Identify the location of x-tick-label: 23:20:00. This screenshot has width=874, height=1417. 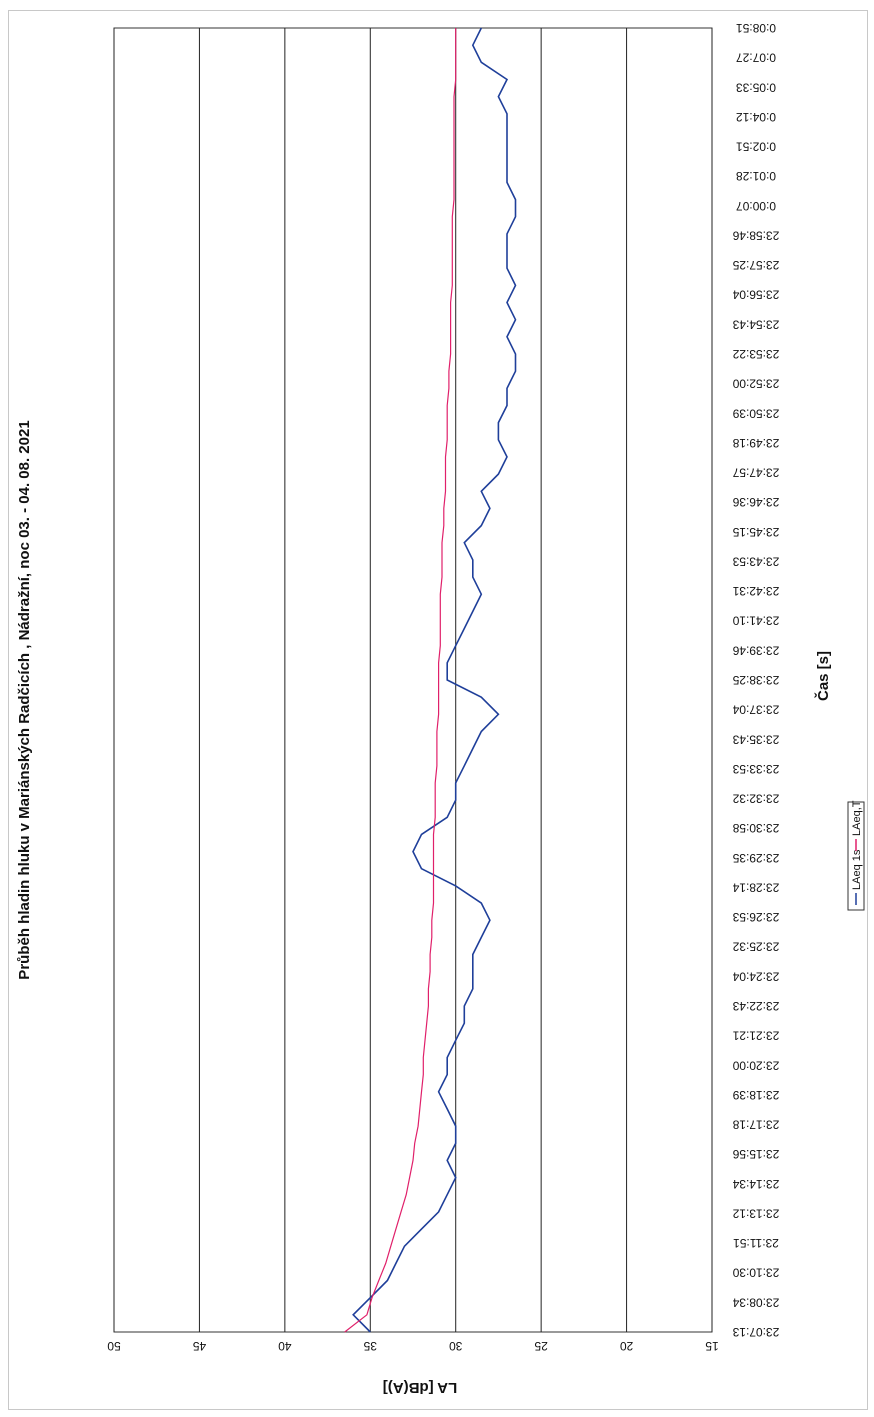
(755, 1065).